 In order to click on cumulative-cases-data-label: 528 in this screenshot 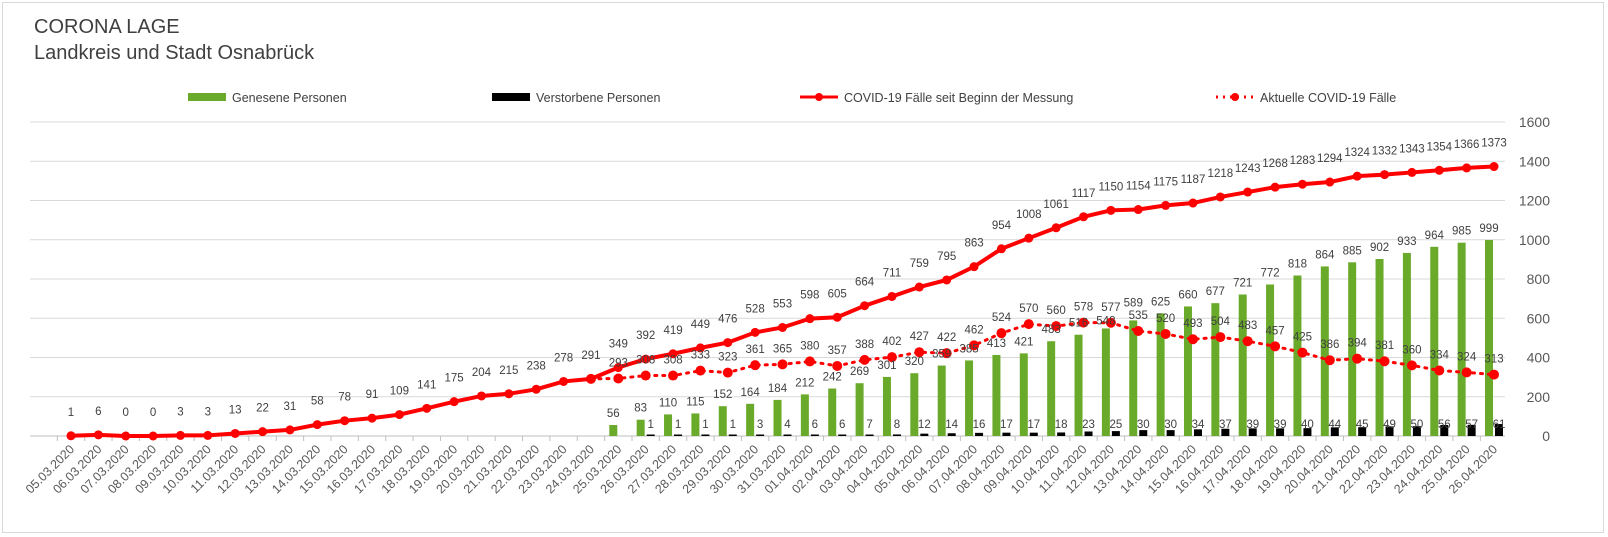, I will do `click(755, 309)`.